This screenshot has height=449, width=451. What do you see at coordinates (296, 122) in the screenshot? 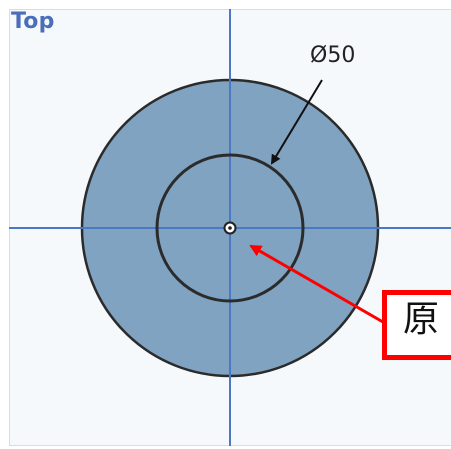
I see `dimension-leader-arrow` at bounding box center [296, 122].